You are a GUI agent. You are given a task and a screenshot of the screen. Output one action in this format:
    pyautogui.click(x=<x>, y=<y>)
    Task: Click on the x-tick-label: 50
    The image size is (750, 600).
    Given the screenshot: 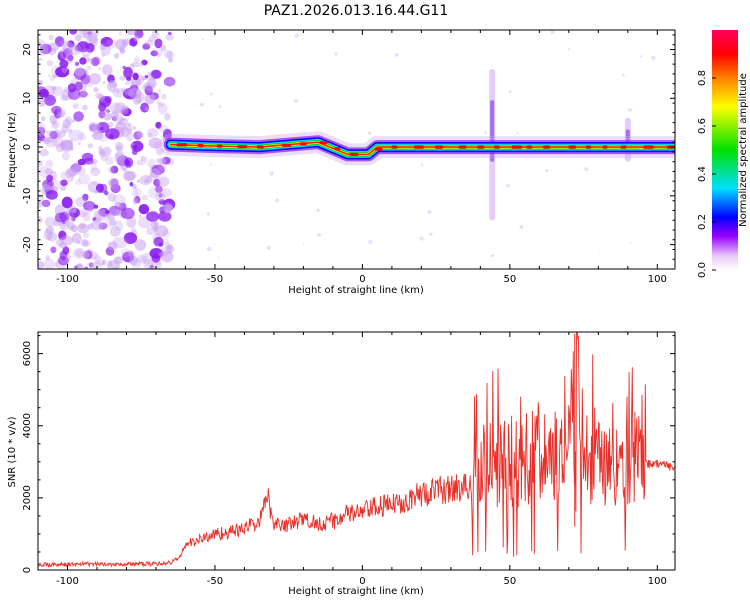 What is the action you would take?
    pyautogui.click(x=509, y=279)
    